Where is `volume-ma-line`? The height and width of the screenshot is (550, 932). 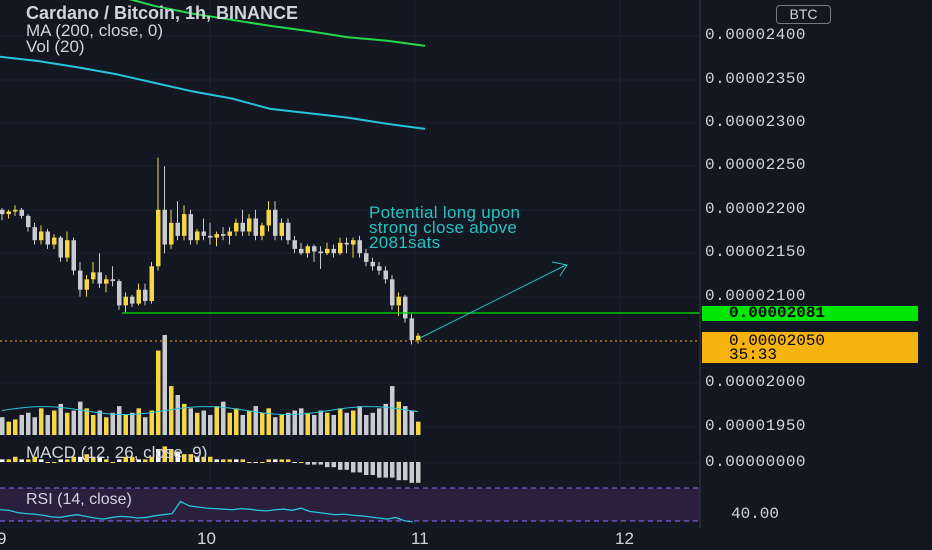 volume-ma-line is located at coordinates (210, 411).